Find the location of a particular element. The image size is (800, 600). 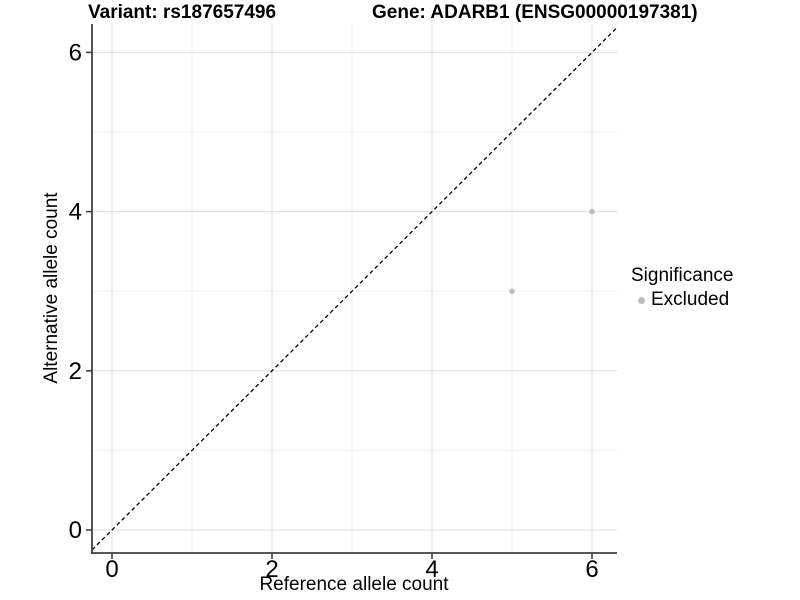

x-axis-title: Reference allele count is located at coordinates (354, 584).